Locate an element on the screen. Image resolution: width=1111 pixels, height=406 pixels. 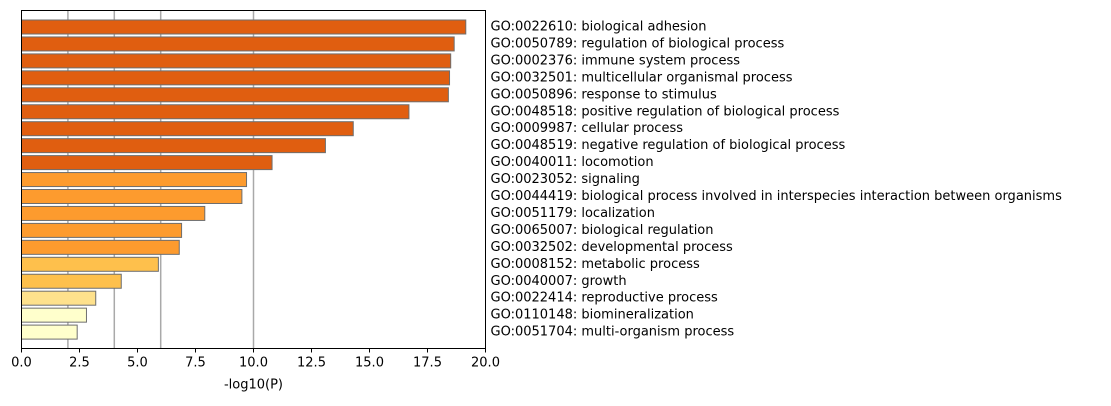
x-tick-label: 17.5 is located at coordinates (427, 363).